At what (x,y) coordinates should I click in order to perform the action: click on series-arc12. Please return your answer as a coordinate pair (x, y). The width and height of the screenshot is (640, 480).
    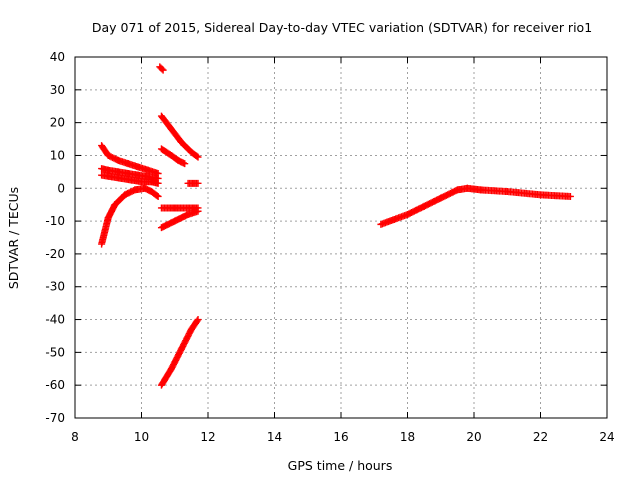
    Looking at the image, I should click on (475, 206).